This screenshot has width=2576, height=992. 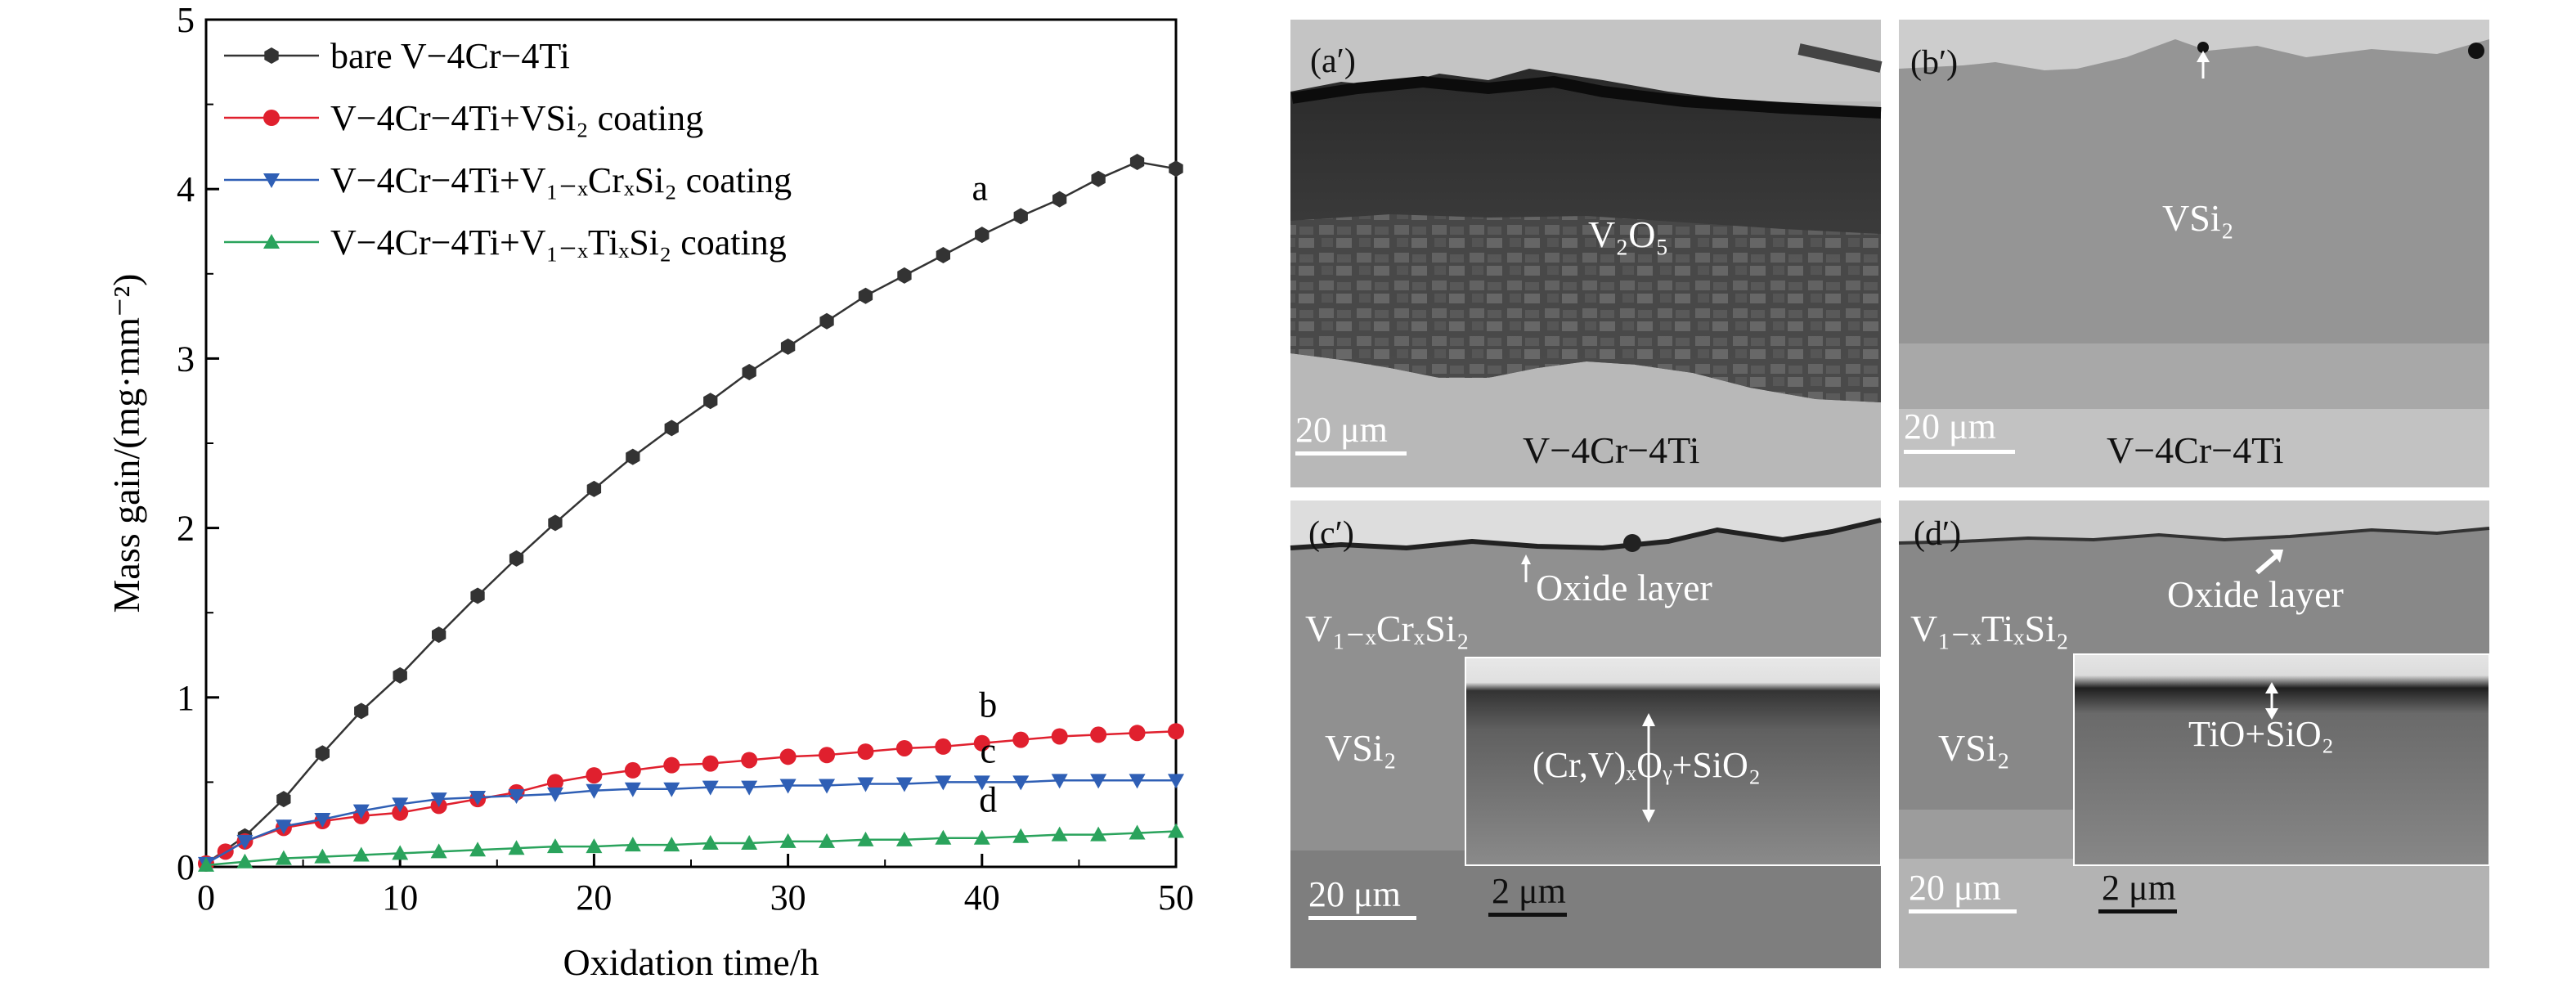 What do you see at coordinates (561, 180) in the screenshot?
I see `legend-label: V−4Cr−4Ti+V₁₋ₓCrₓSi₂ coating` at bounding box center [561, 180].